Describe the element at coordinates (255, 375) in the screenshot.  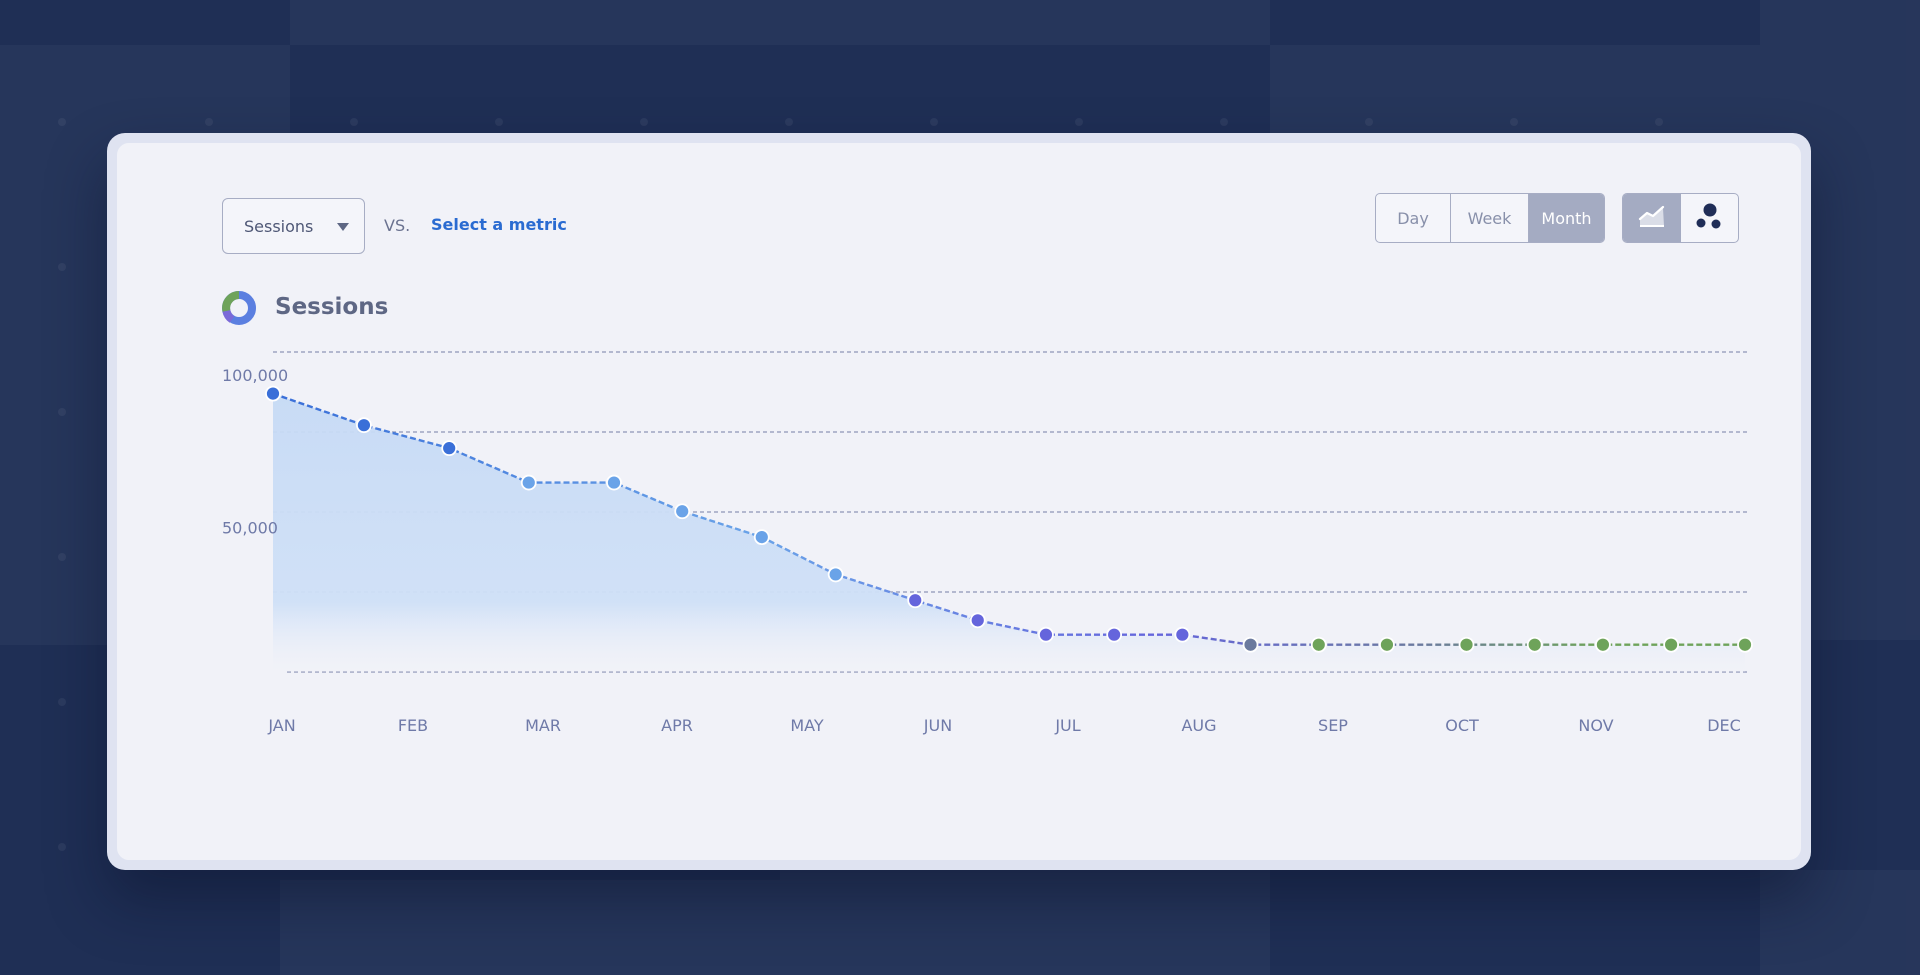
I see `y-tick-label: 100,000` at that location.